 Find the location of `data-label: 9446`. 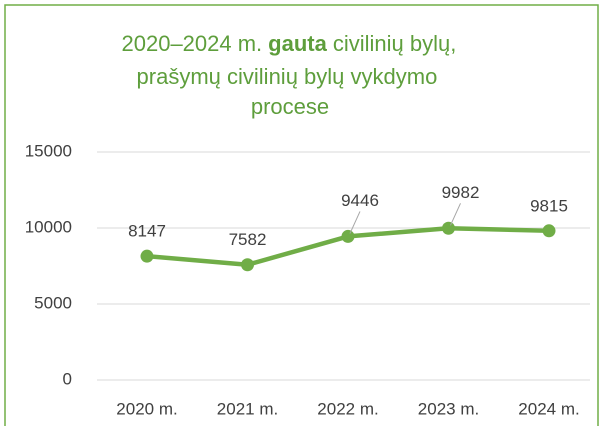

data-label: 9446 is located at coordinates (360, 200).